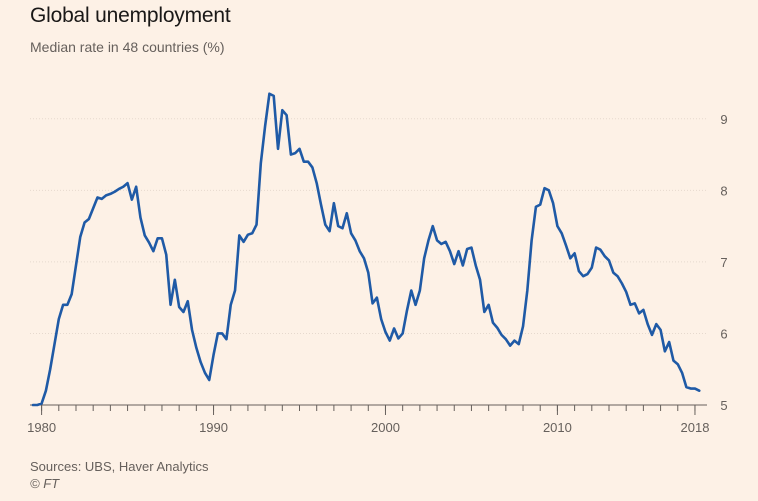  What do you see at coordinates (127, 47) in the screenshot?
I see `chart-subtitle: Median rate in 48 countries (%)` at bounding box center [127, 47].